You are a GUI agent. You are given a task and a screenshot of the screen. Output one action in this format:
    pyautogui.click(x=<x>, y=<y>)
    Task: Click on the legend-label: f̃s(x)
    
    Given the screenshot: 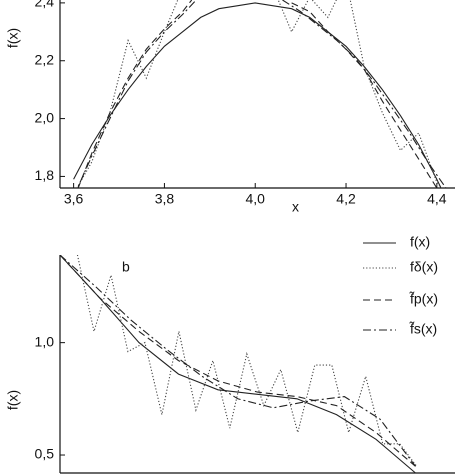 What is the action you would take?
    pyautogui.click(x=423, y=328)
    